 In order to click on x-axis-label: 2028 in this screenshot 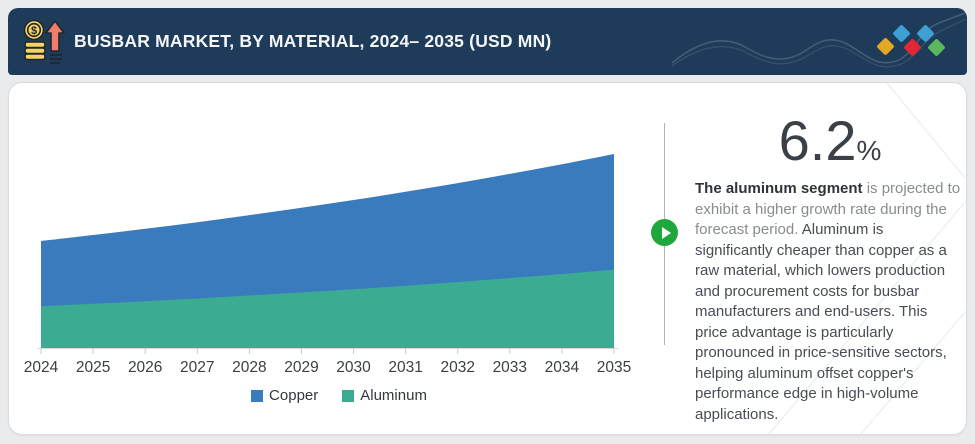, I will do `click(249, 367)`.